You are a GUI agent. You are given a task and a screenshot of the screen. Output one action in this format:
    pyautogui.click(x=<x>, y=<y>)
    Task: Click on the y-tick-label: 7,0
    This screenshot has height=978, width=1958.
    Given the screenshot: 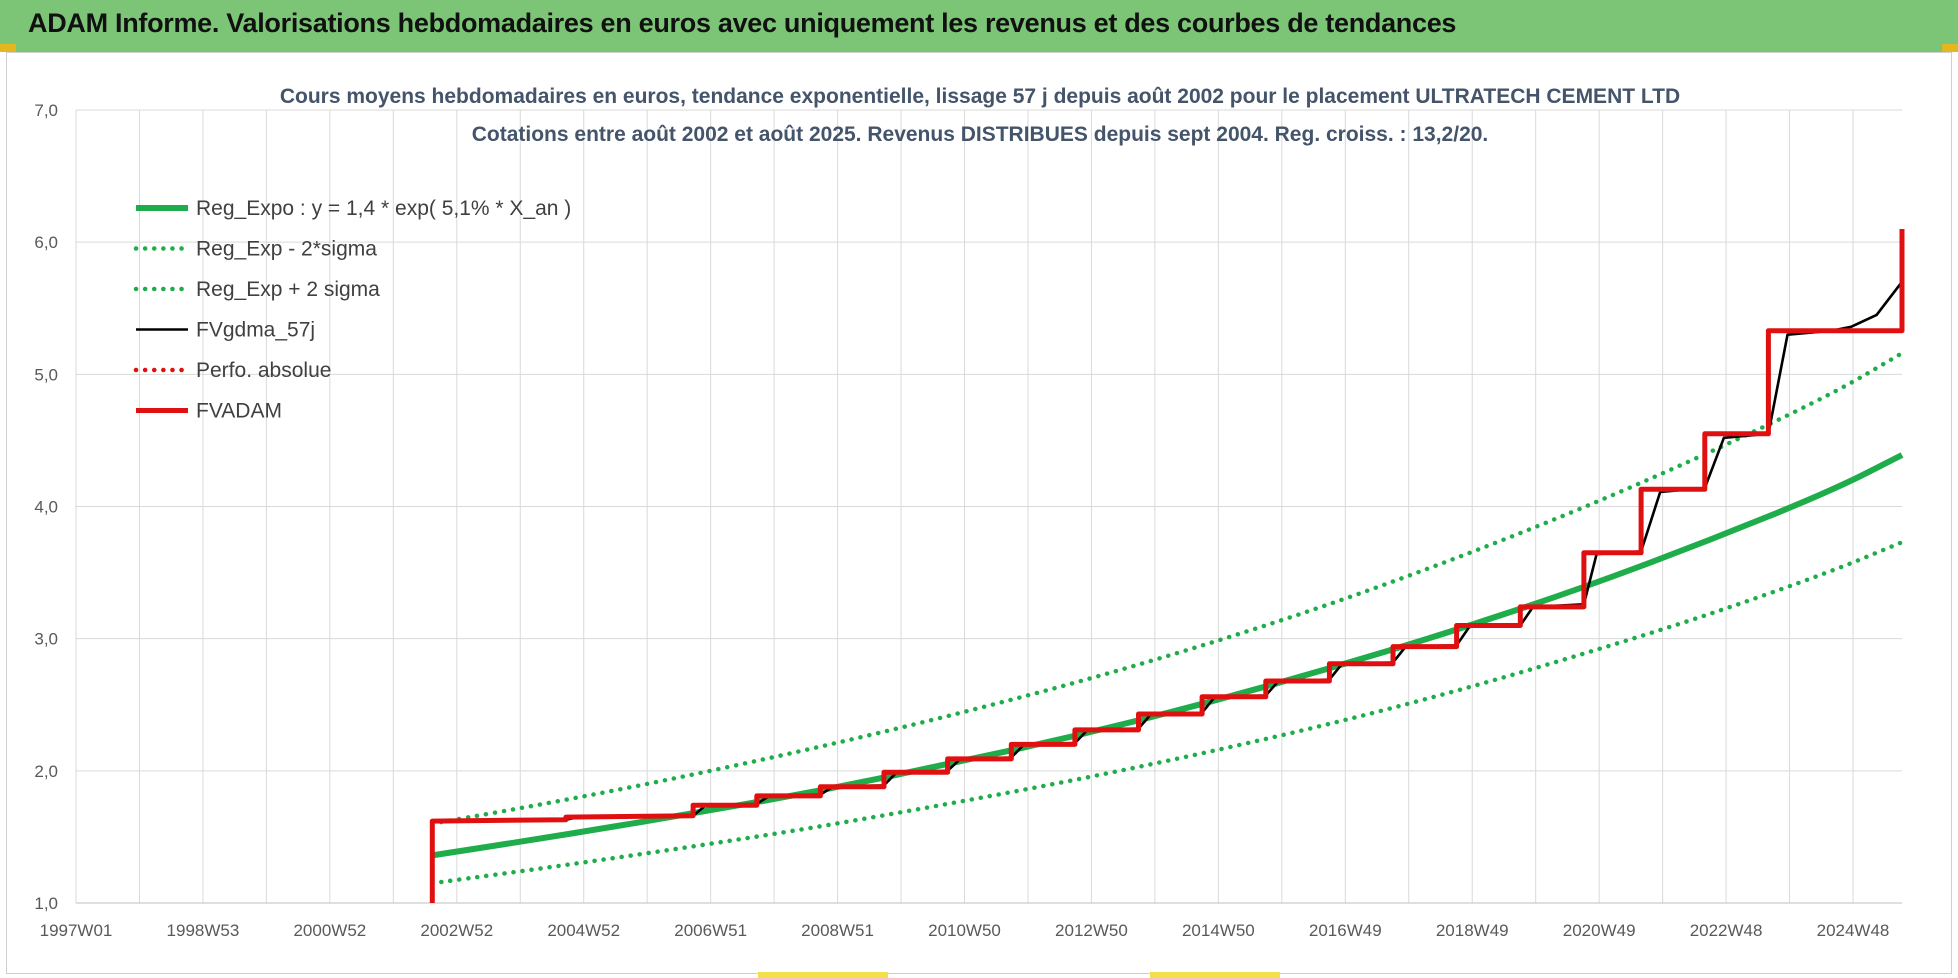 What is the action you would take?
    pyautogui.click(x=46, y=110)
    